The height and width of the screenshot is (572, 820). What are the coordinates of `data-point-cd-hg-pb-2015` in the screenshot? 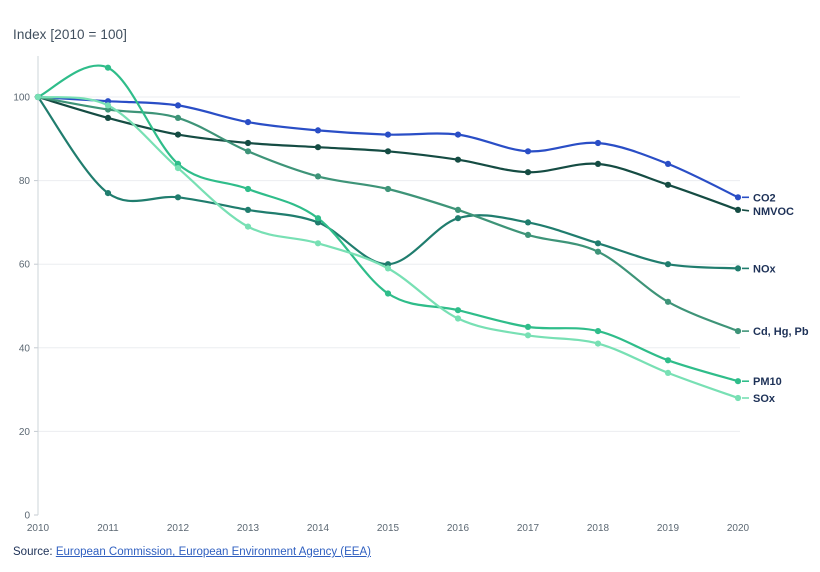 It's located at (388, 189).